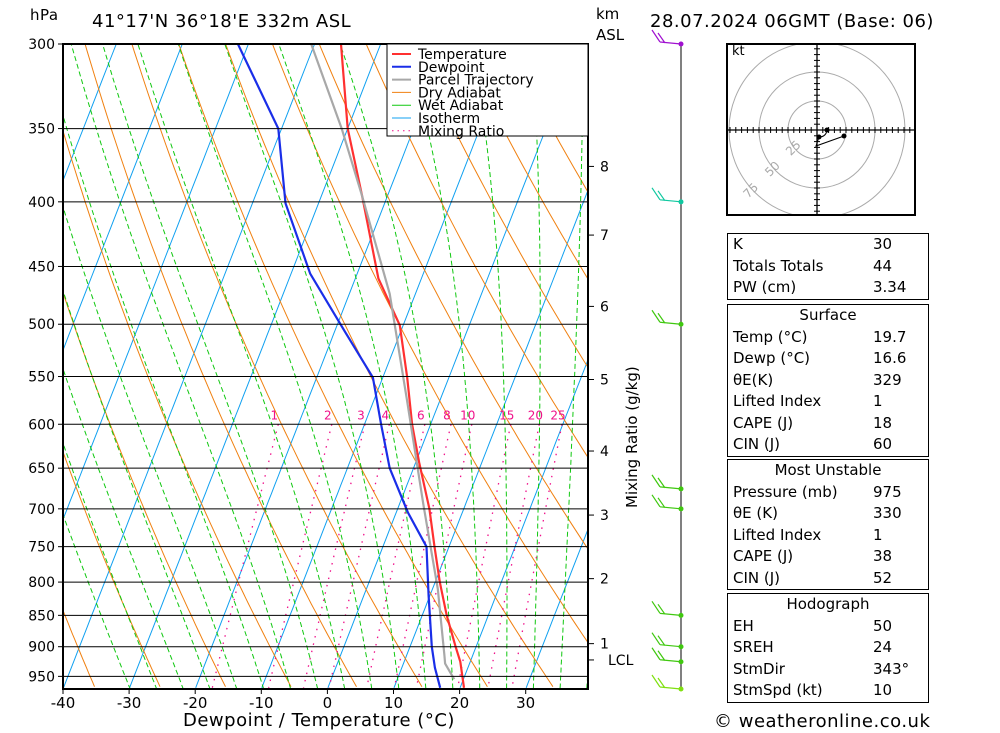 The image size is (1000, 733). I want to click on table-row: Lifted Index 1, so click(828, 536).